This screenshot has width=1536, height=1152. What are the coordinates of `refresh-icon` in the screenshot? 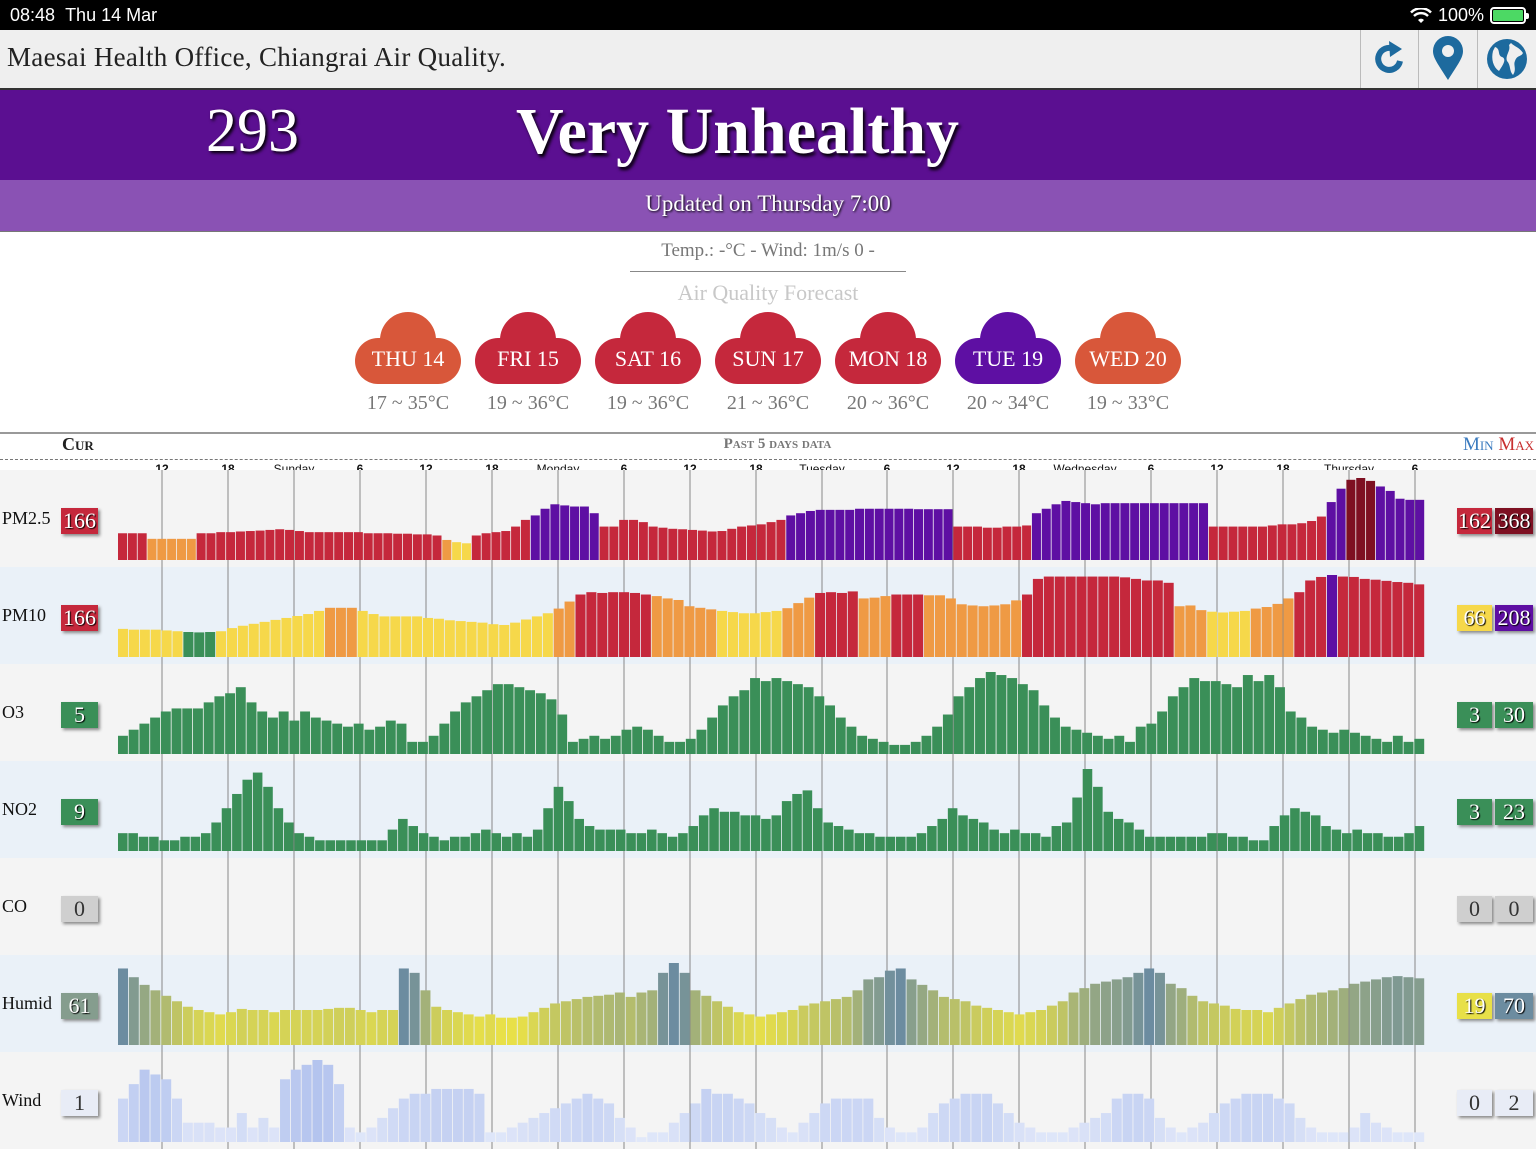 It's located at (1388, 57).